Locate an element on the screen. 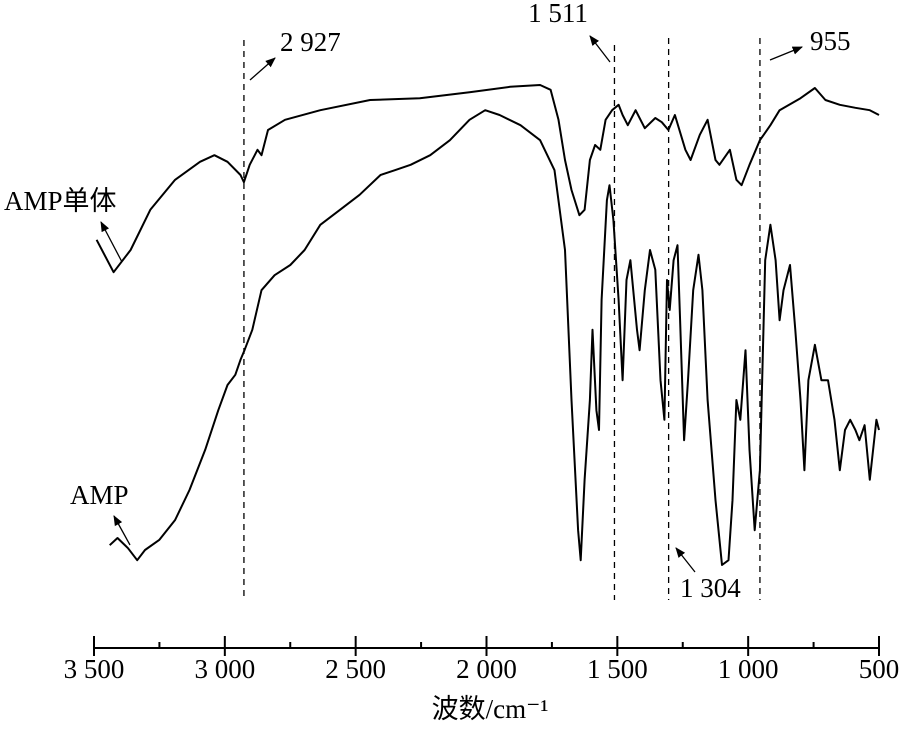 The height and width of the screenshot is (729, 900). x-tick-label: 1 500 is located at coordinates (617, 669).